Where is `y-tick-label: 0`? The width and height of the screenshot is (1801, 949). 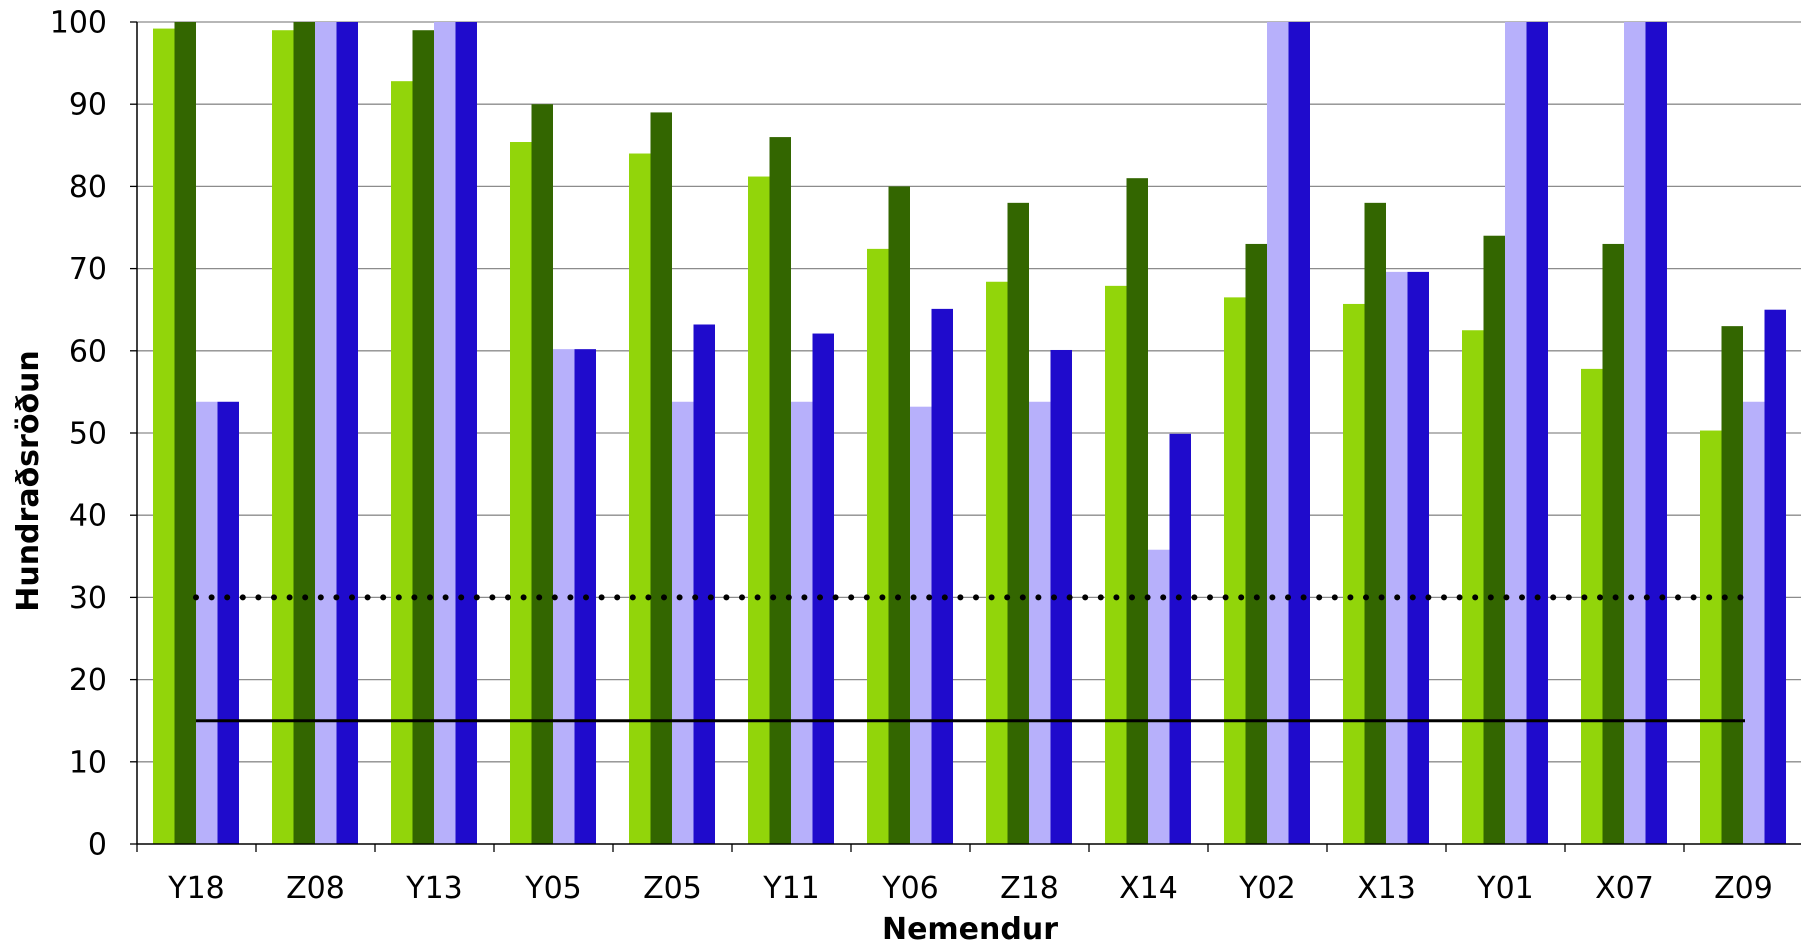
y-tick-label: 0 is located at coordinates (97, 845).